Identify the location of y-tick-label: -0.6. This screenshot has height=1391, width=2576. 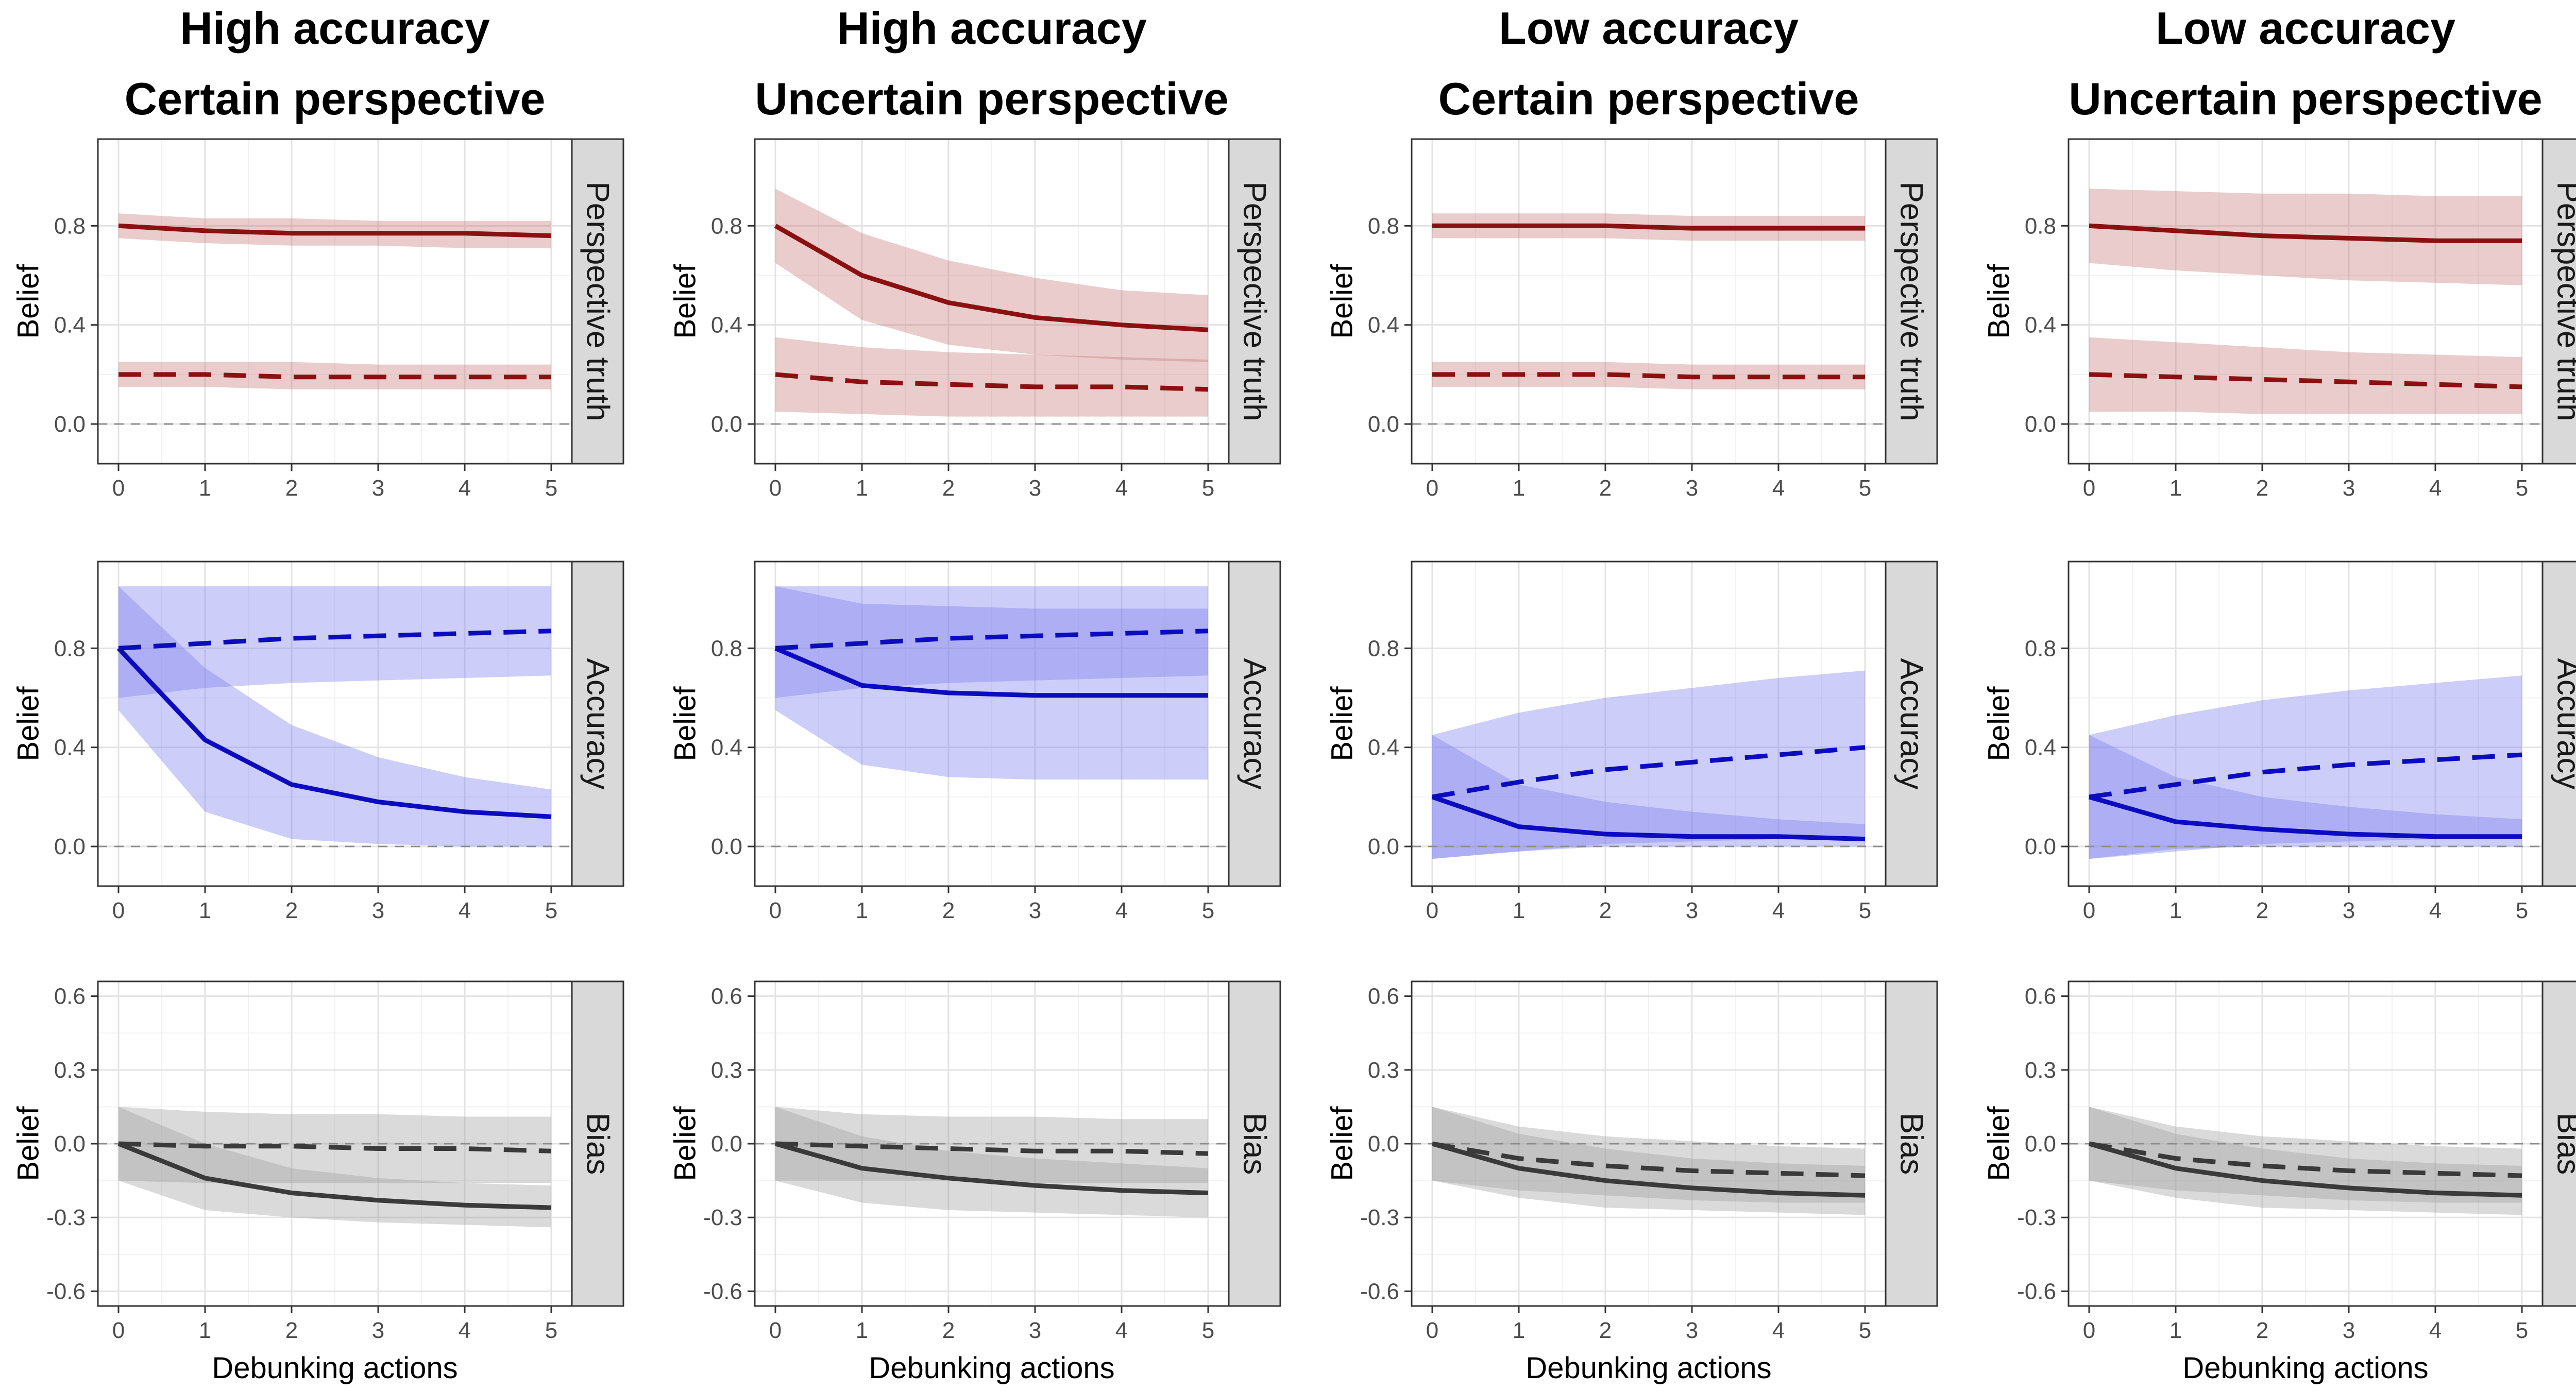
(722, 1291).